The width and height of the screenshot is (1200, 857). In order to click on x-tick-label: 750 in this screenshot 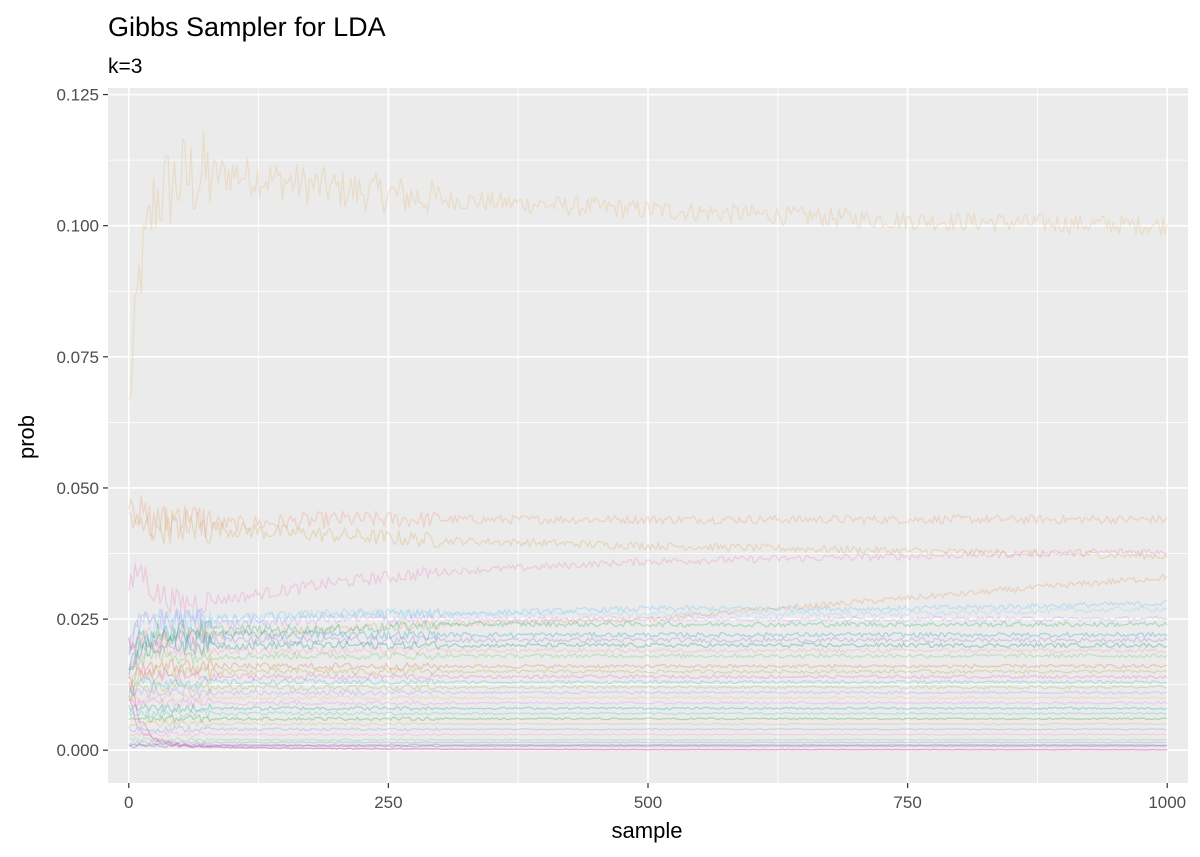, I will do `click(907, 802)`.